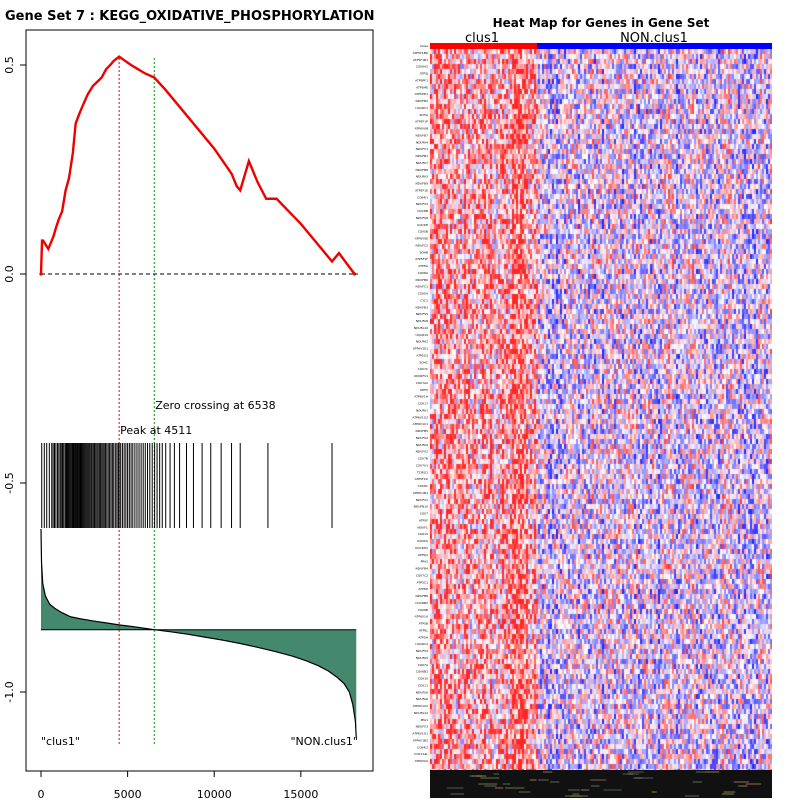 The height and width of the screenshot is (800, 800). What do you see at coordinates (423, 520) in the screenshot?
I see `row-label: ATP5F` at bounding box center [423, 520].